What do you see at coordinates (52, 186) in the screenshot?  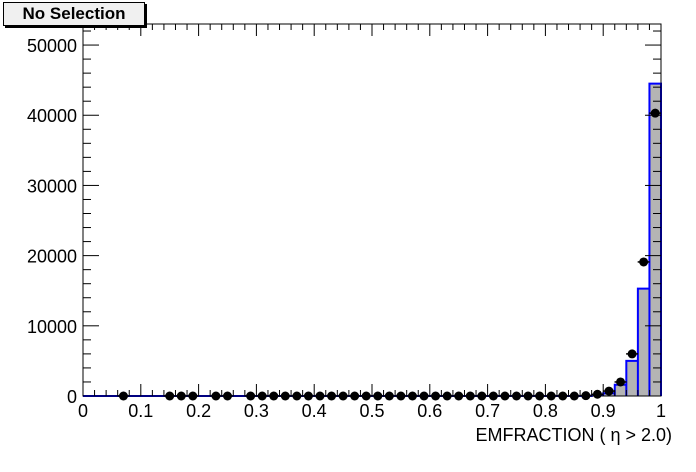 I see `y-tick-label: 30000` at bounding box center [52, 186].